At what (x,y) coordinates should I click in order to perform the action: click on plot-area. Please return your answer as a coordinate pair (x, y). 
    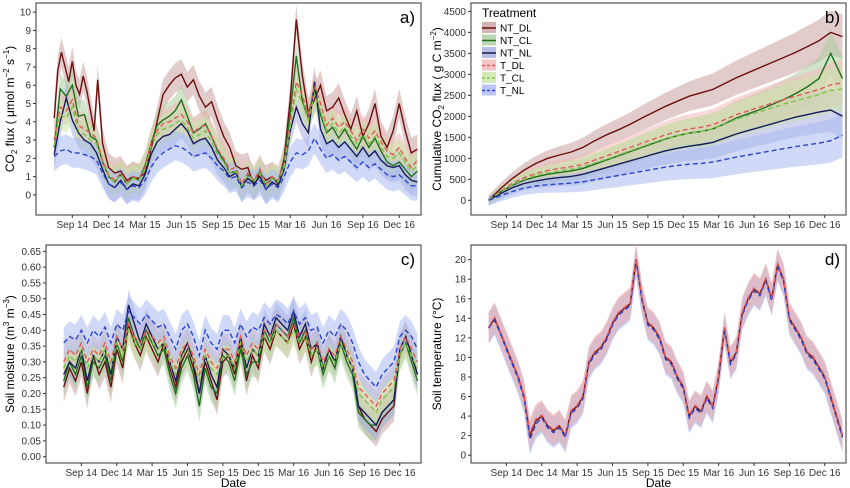
    Looking at the image, I should click on (241, 368).